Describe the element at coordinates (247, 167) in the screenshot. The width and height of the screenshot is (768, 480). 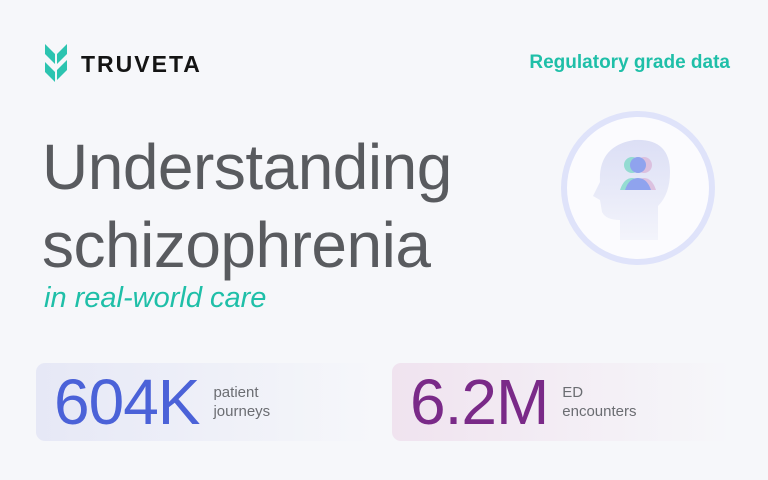
I see `title-line-1: Understanding` at that location.